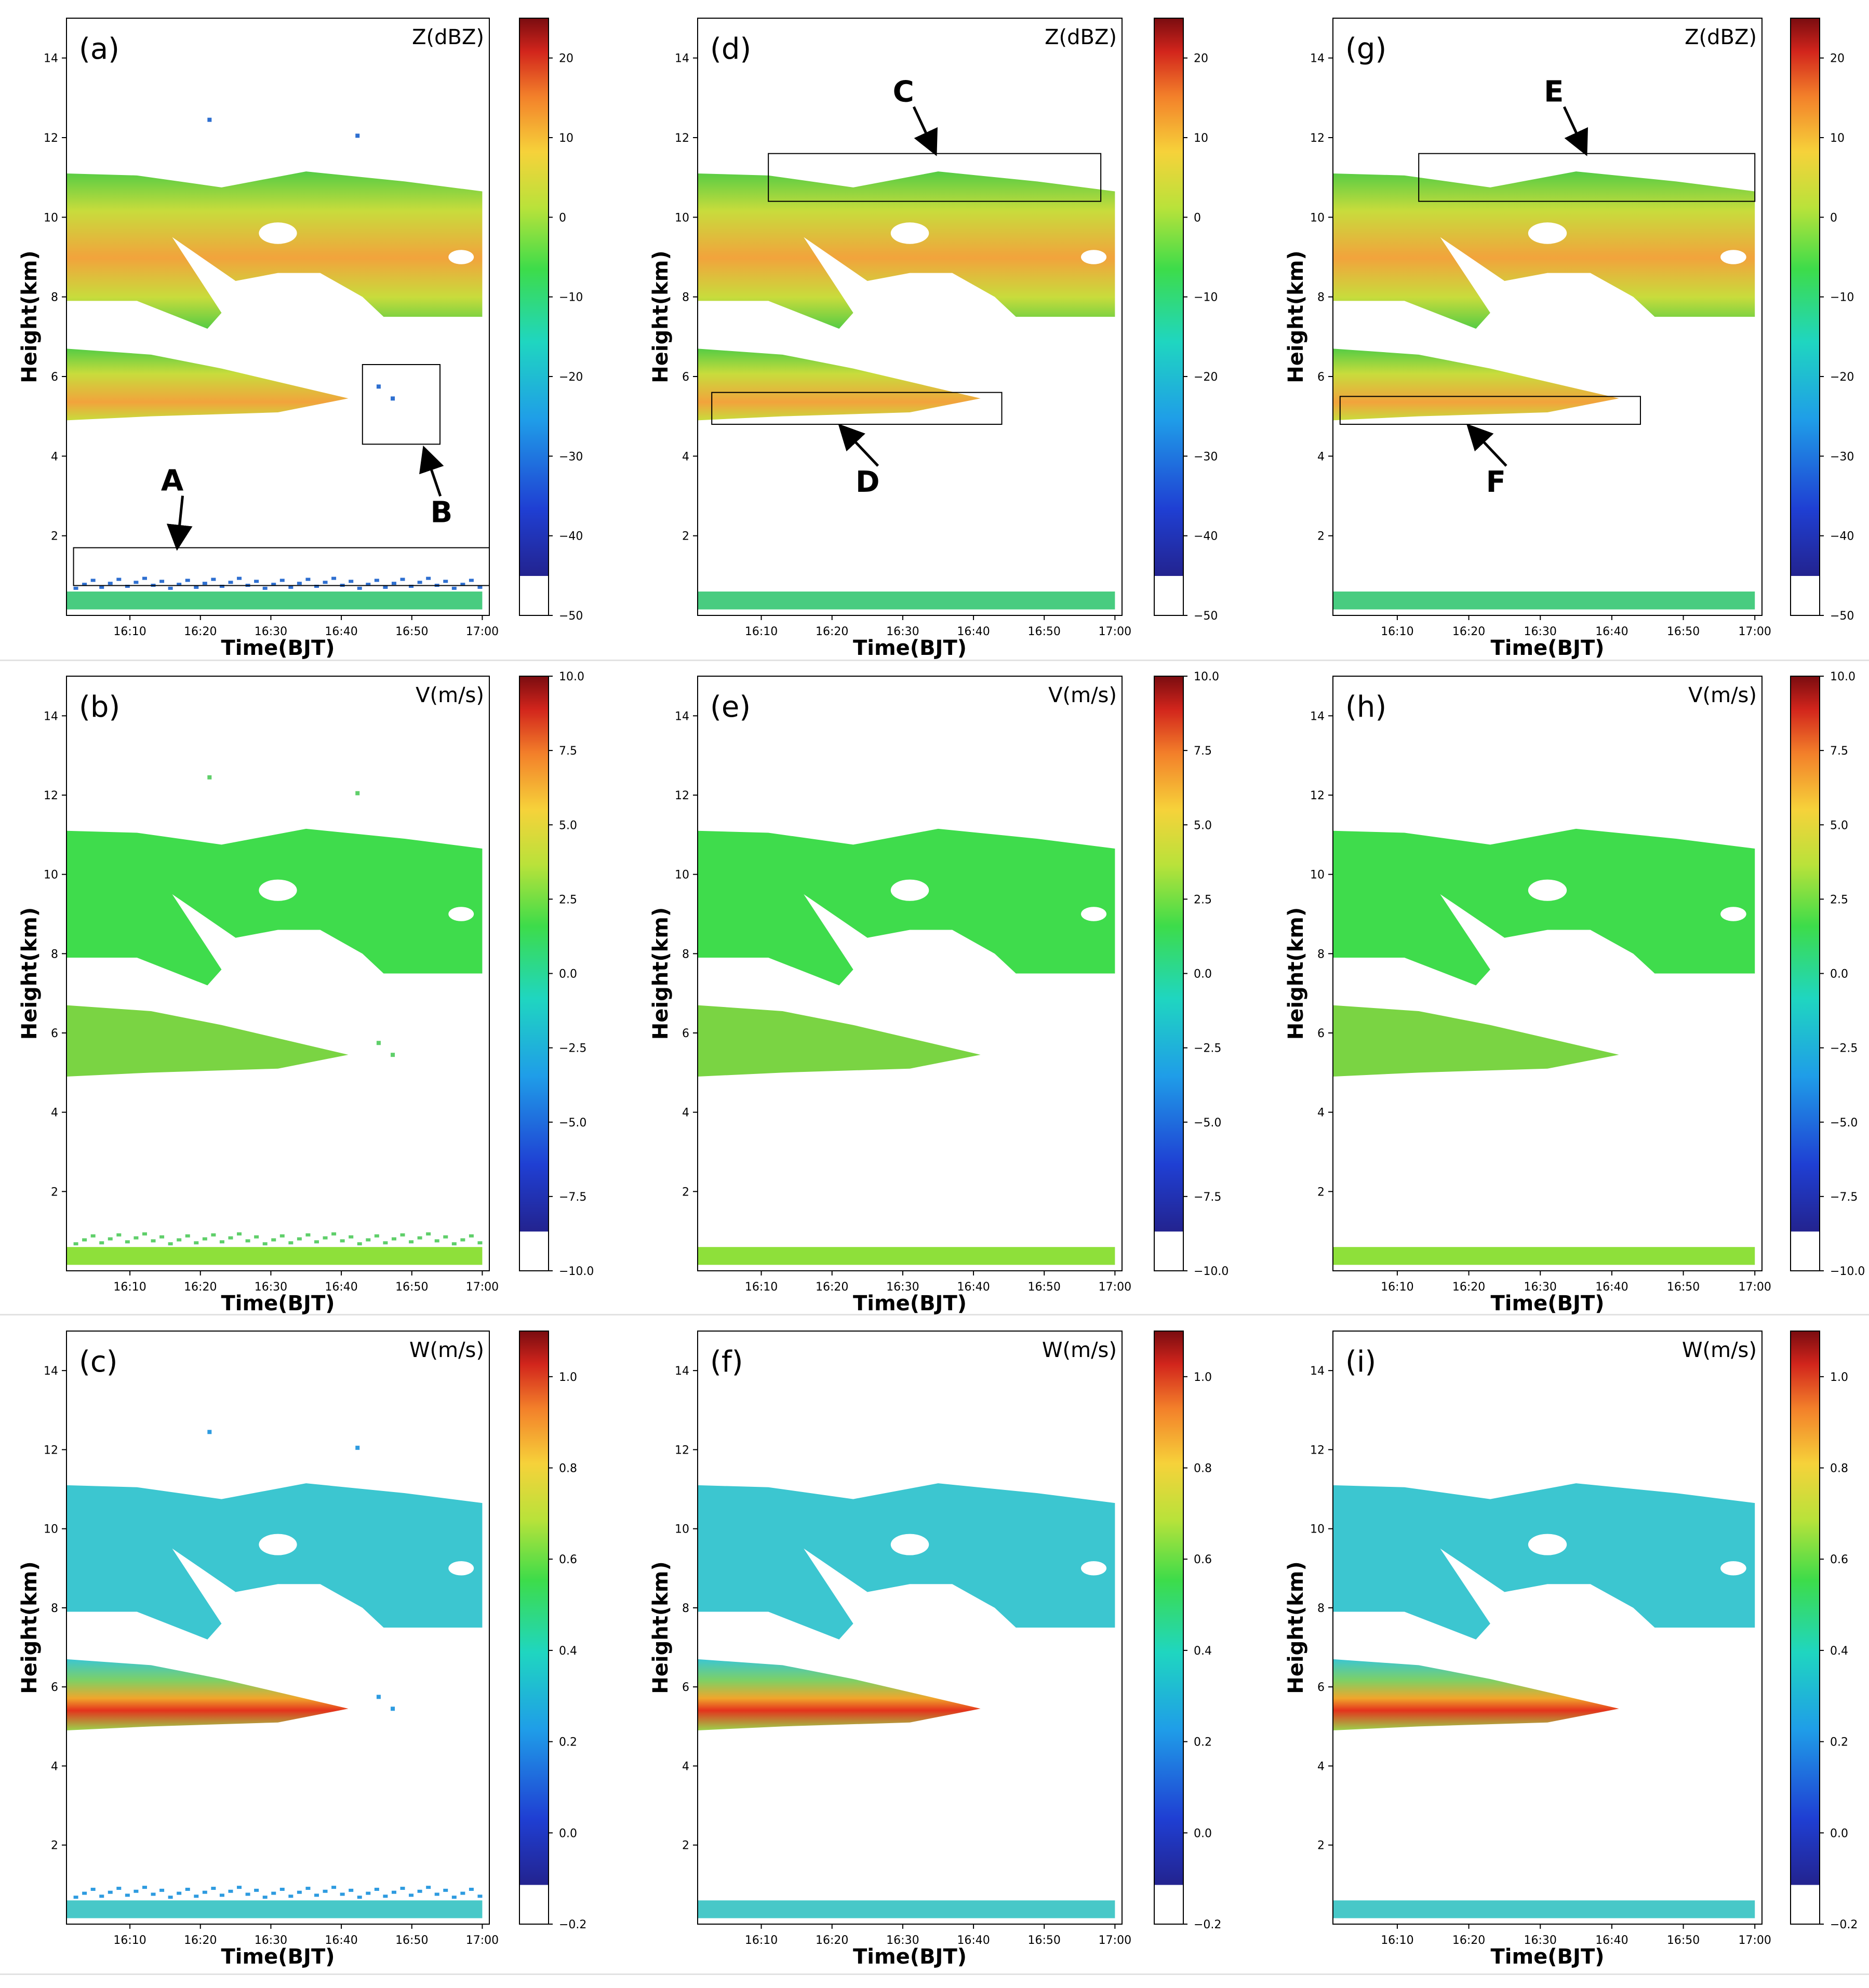  I want to click on x-tick-label: 17:00, so click(483, 1287).